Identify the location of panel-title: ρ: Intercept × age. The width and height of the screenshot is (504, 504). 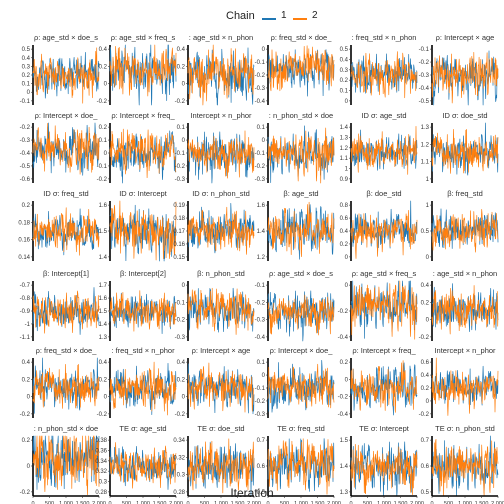
(465, 37).